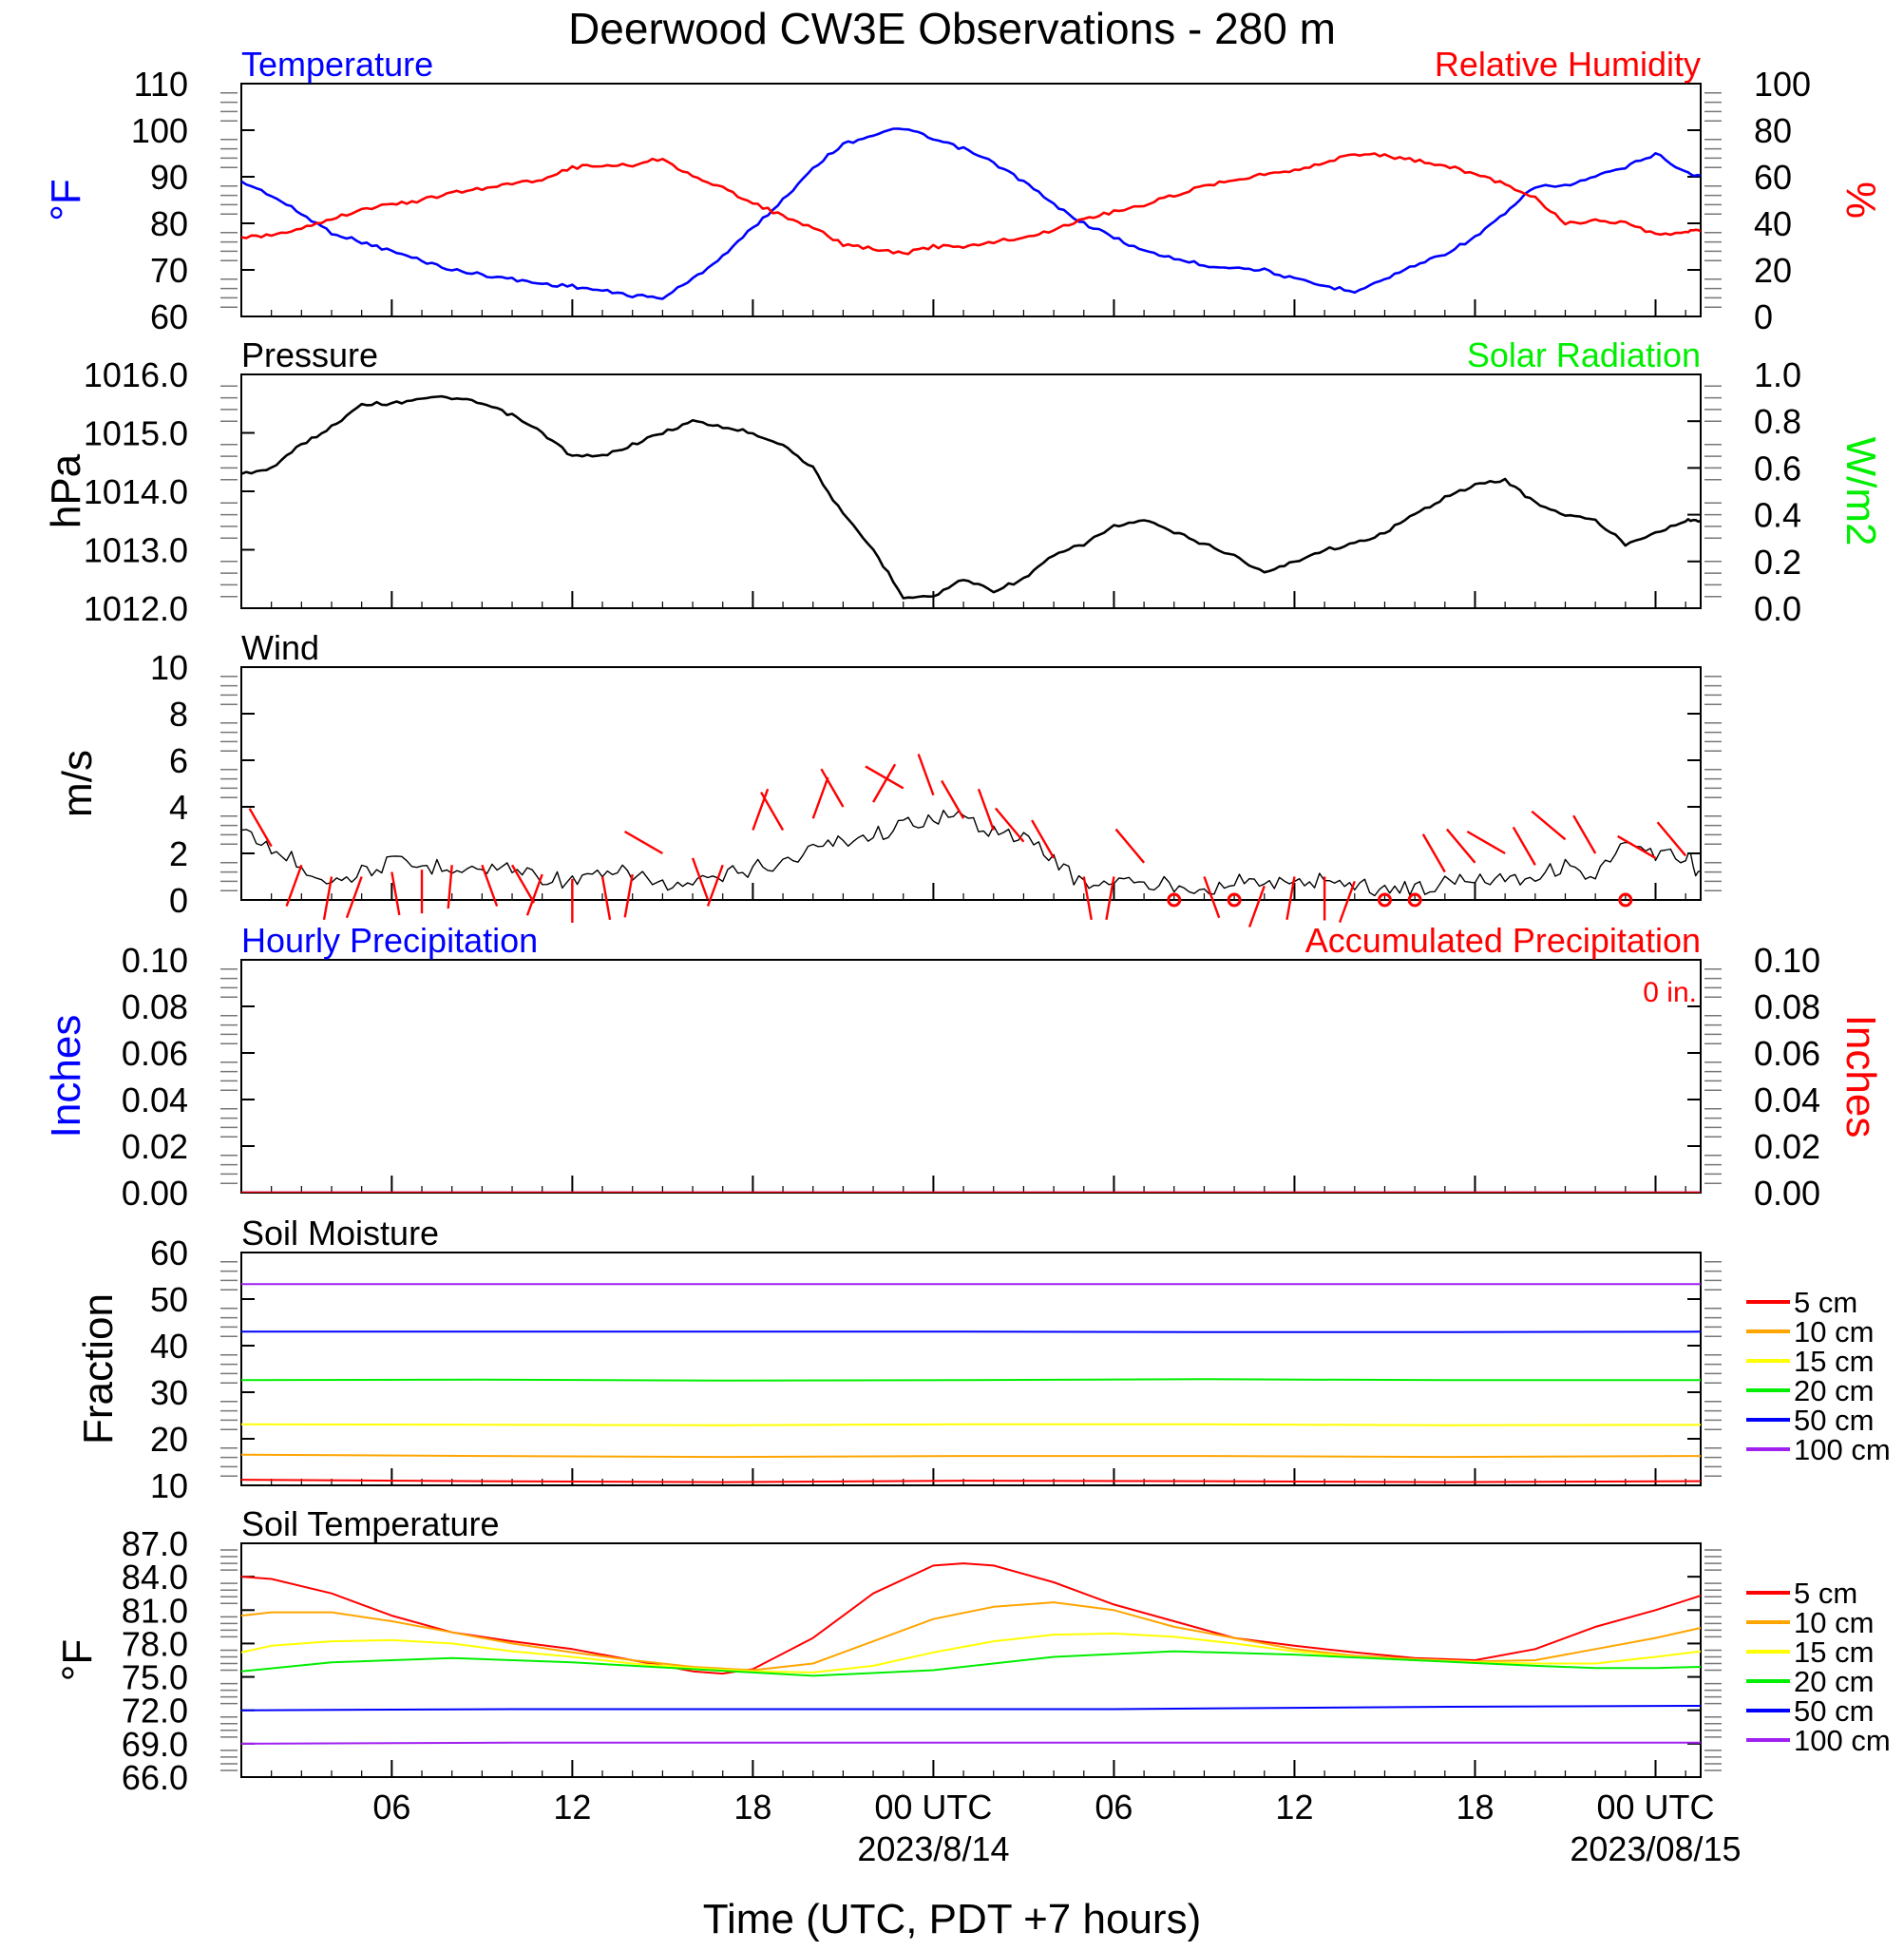 Image resolution: width=1904 pixels, height=1951 pixels. What do you see at coordinates (178, 807) in the screenshot?
I see `y-tick-label: 4` at bounding box center [178, 807].